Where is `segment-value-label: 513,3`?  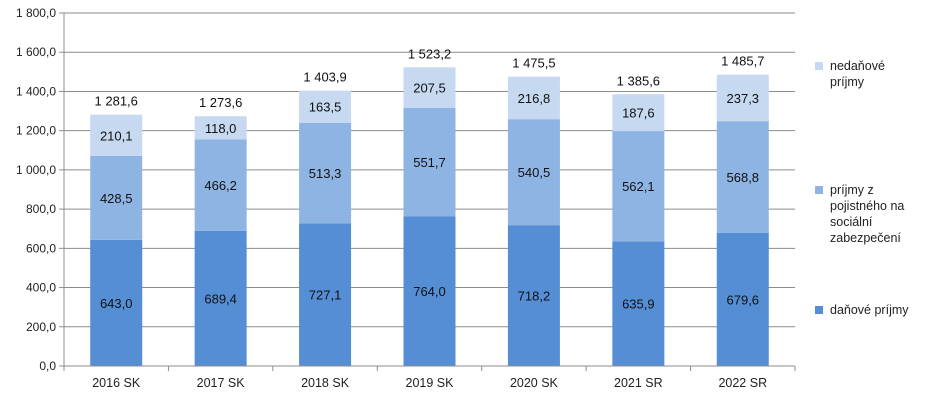 segment-value-label: 513,3 is located at coordinates (325, 173).